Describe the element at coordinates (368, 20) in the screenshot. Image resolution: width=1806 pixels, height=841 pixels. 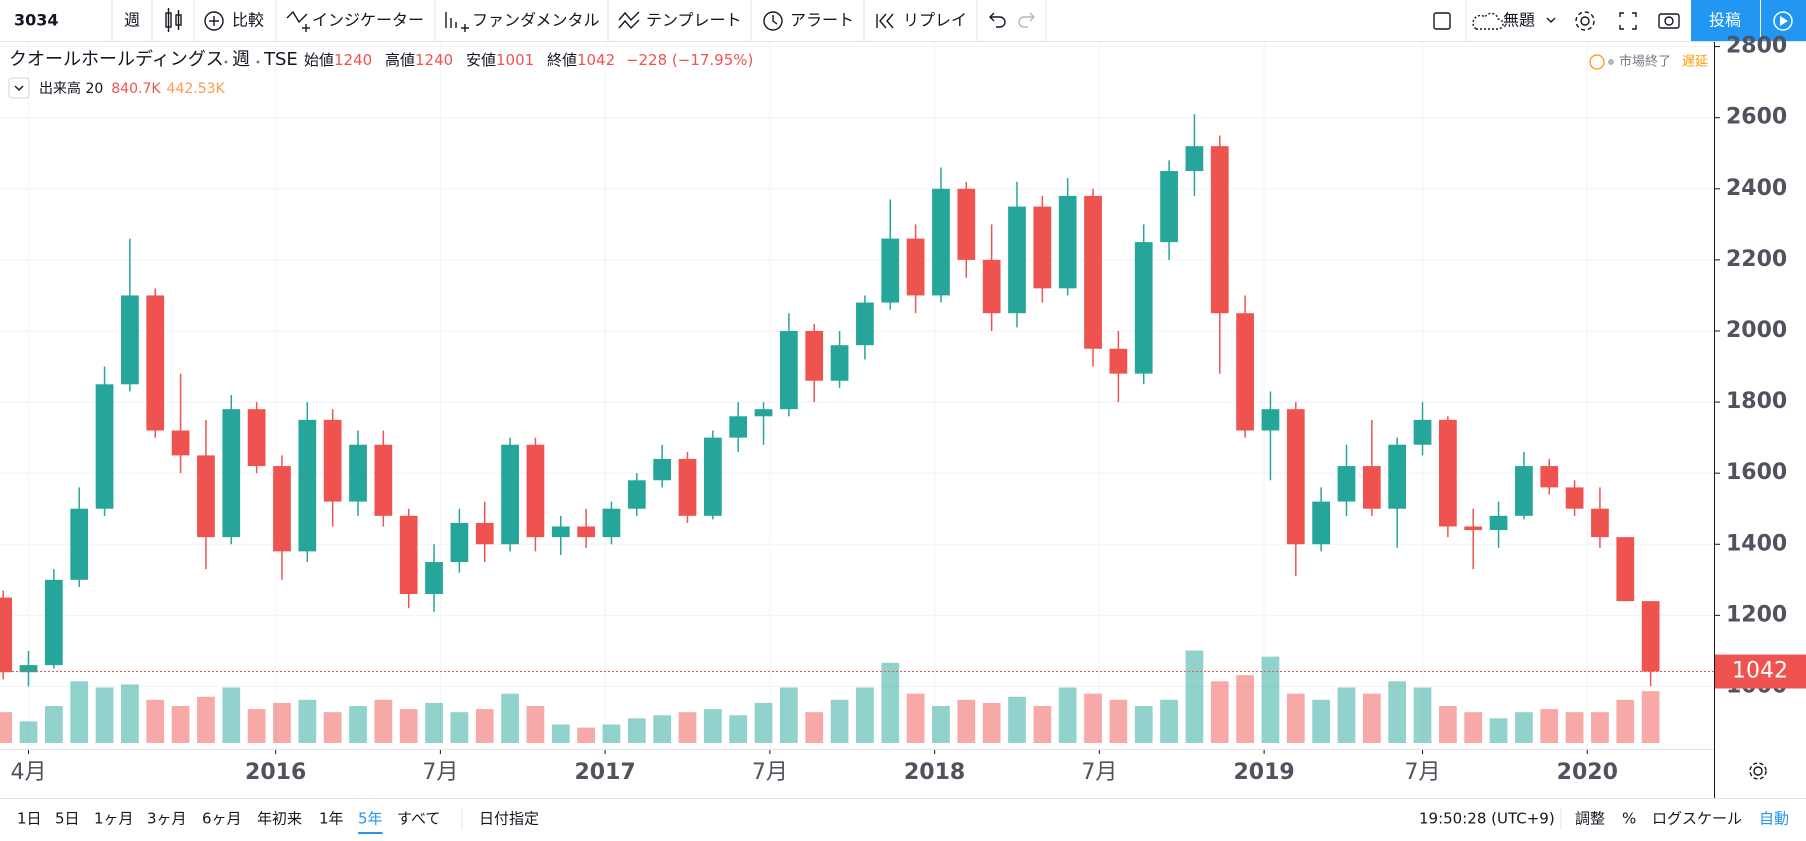
I see `indicators-button: インジケーター` at that location.